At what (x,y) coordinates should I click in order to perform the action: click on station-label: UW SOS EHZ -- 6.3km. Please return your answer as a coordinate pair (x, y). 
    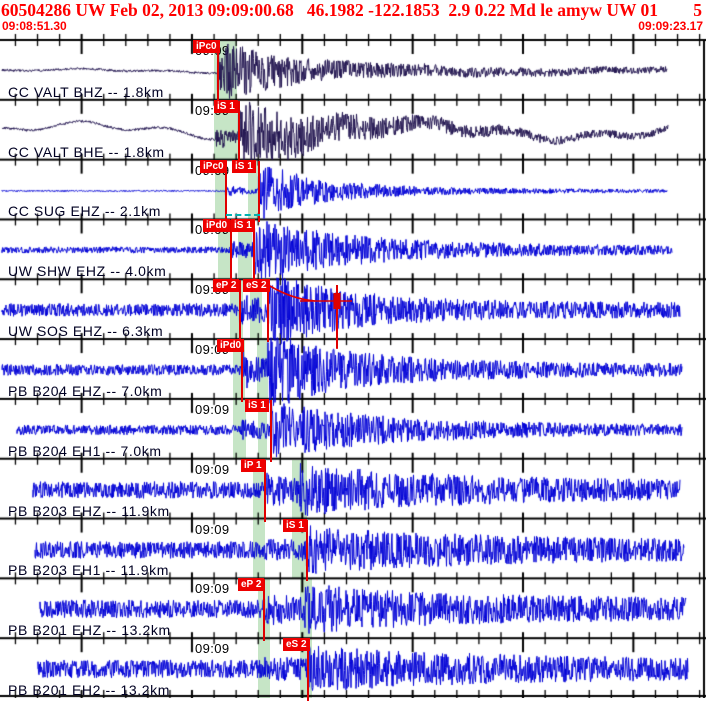
    Looking at the image, I should click on (86, 331).